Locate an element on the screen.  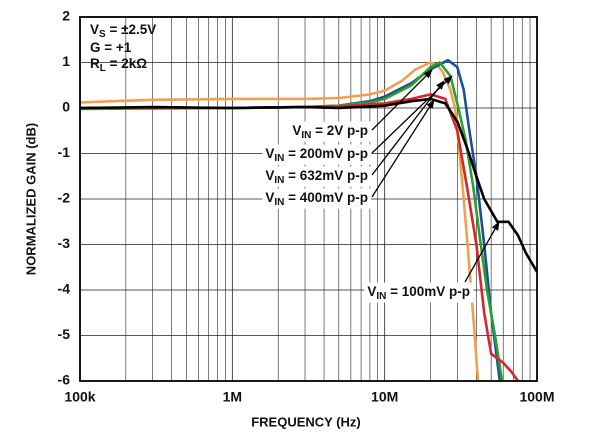
series-label: VIN = 100mV p-p is located at coordinates (418, 293).